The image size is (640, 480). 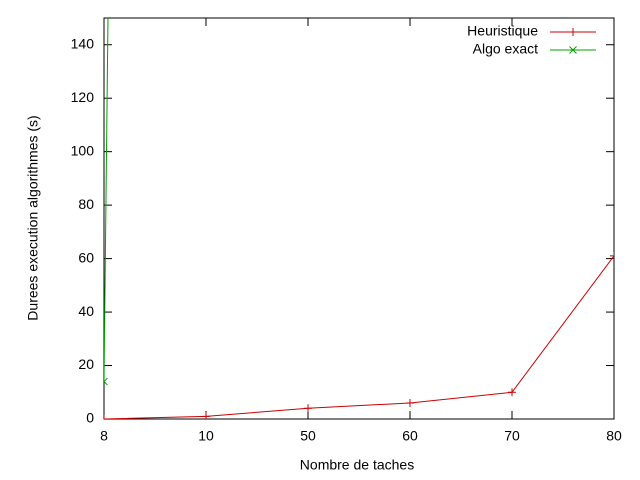 What do you see at coordinates (206, 436) in the screenshot?
I see `x-tick-label: 10` at bounding box center [206, 436].